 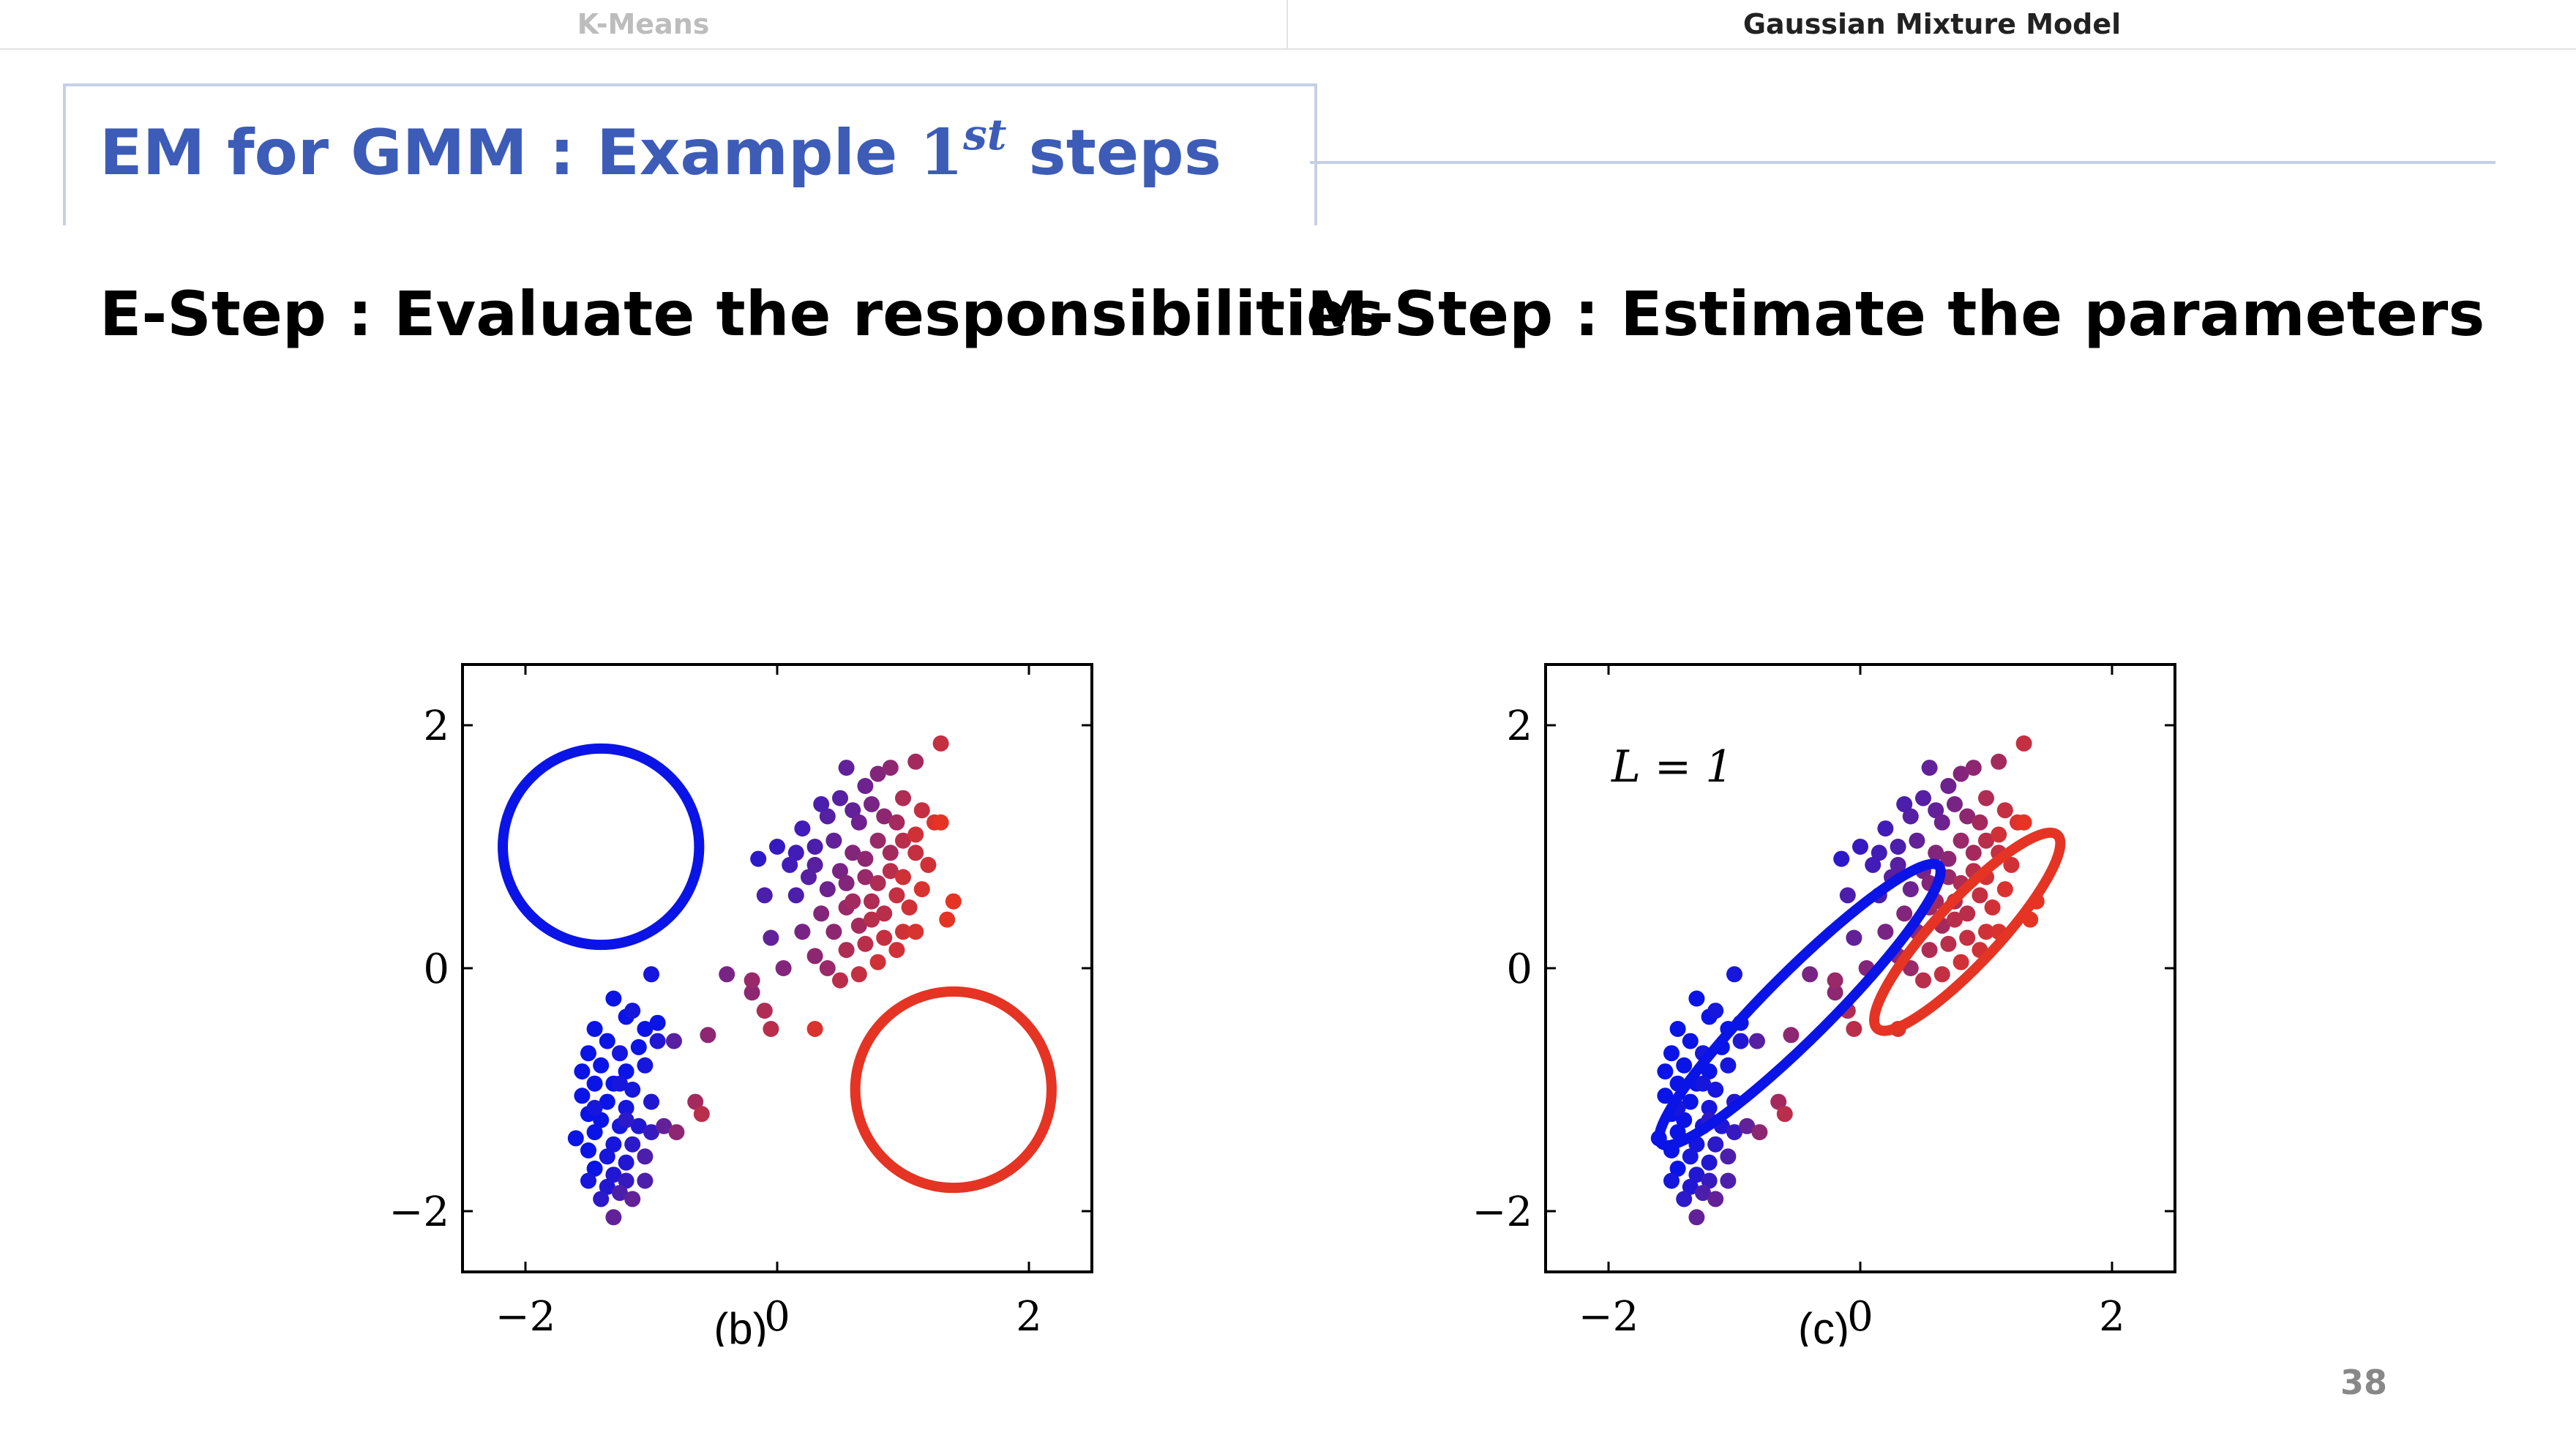 I want to click on tab-k-means: K-Means, so click(x=644, y=24).